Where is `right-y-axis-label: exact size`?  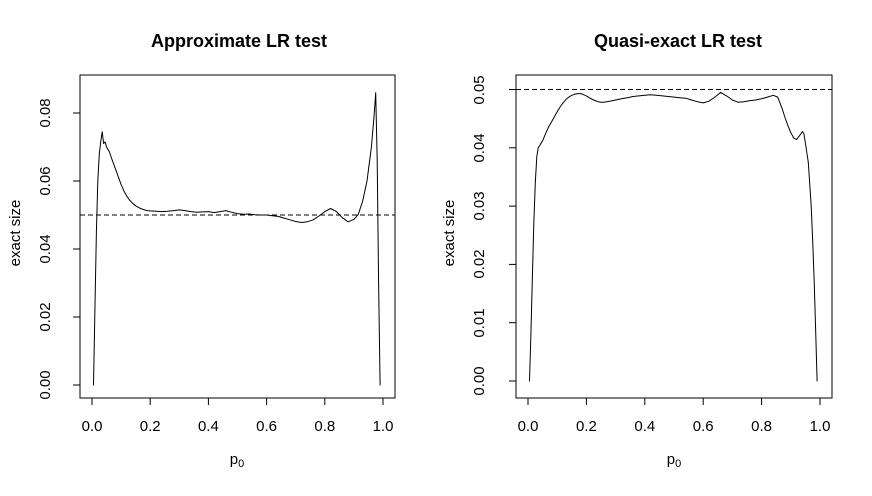
right-y-axis-label: exact size is located at coordinates (449, 233).